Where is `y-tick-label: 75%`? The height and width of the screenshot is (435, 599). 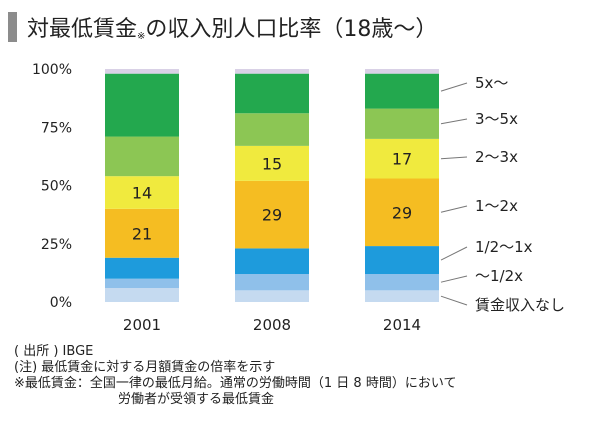
y-tick-label: 75% is located at coordinates (56, 128).